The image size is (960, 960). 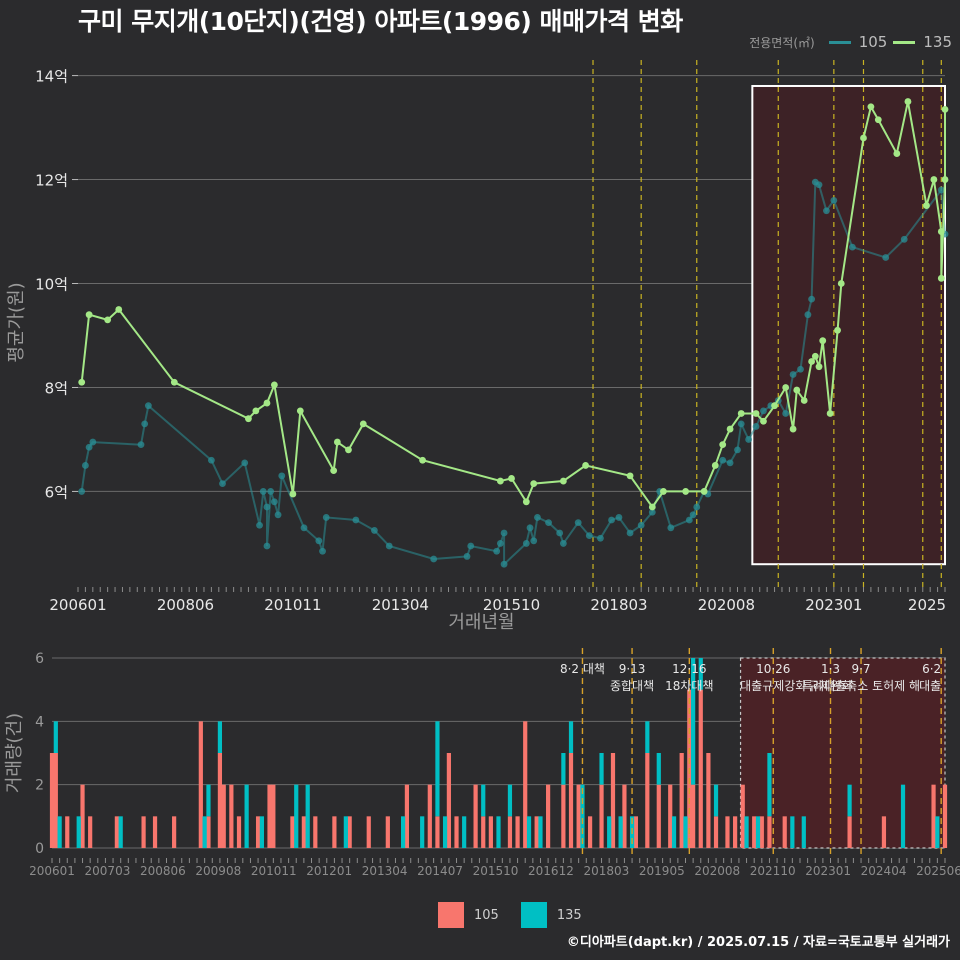 What do you see at coordinates (51, 285) in the screenshot?
I see `price-ytick-label: 10억` at bounding box center [51, 285].